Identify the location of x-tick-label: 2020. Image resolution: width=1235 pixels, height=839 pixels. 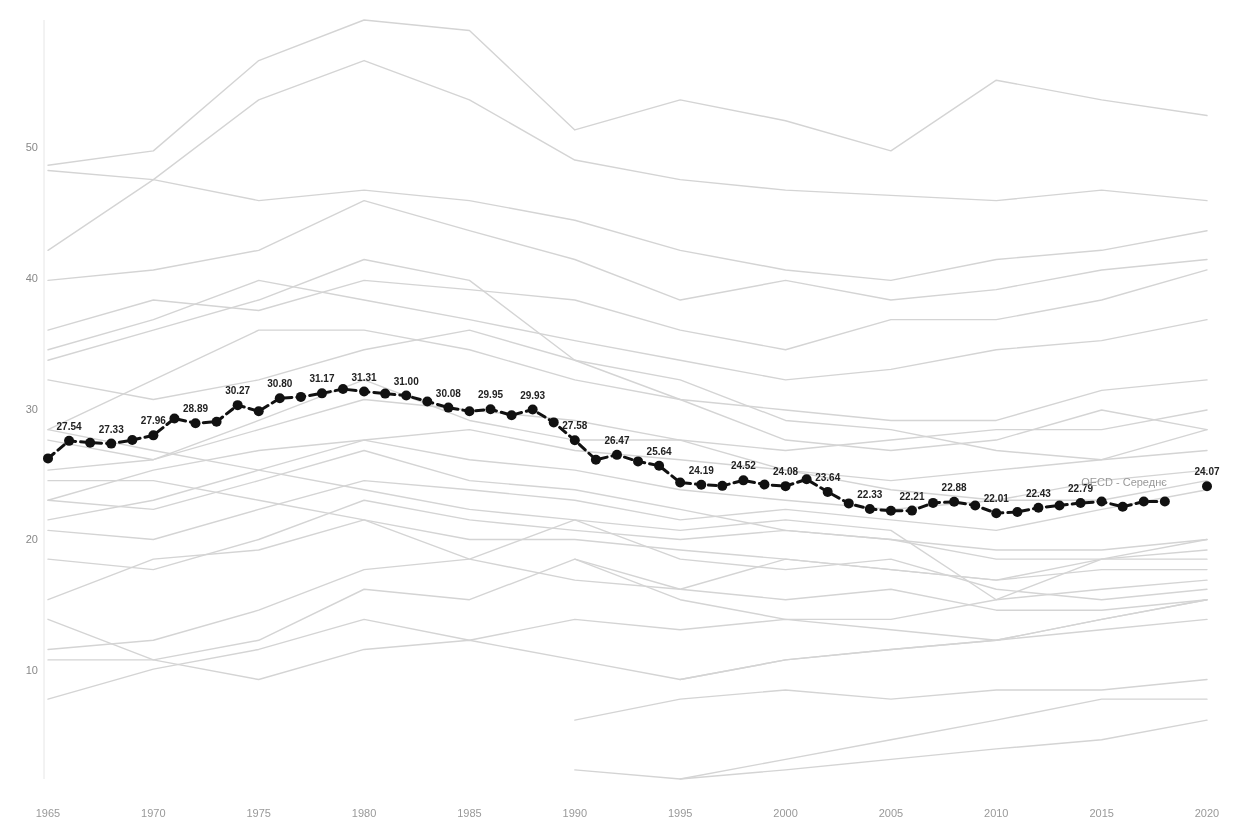
(1207, 813).